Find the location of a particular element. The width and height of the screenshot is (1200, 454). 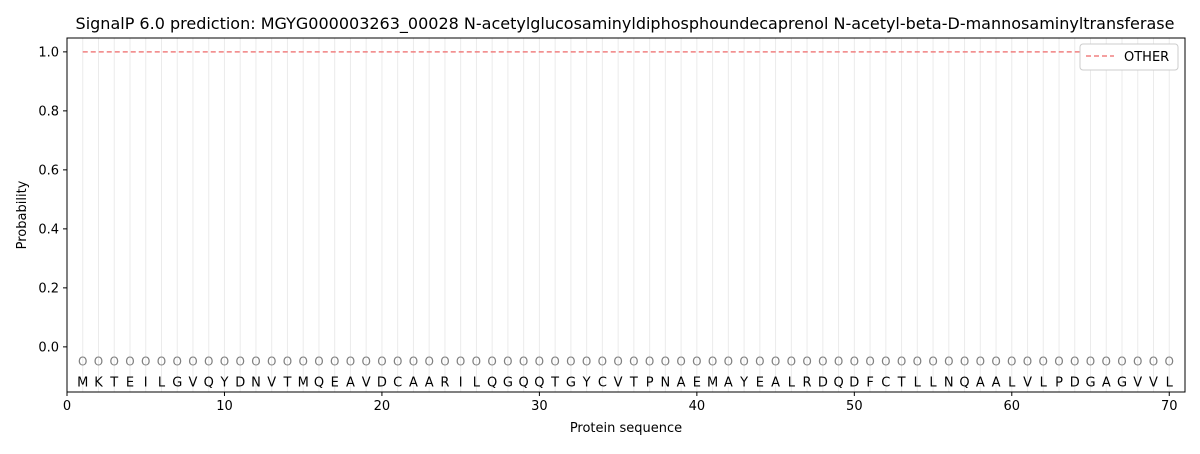

x-tick-label: 40 is located at coordinates (697, 406).